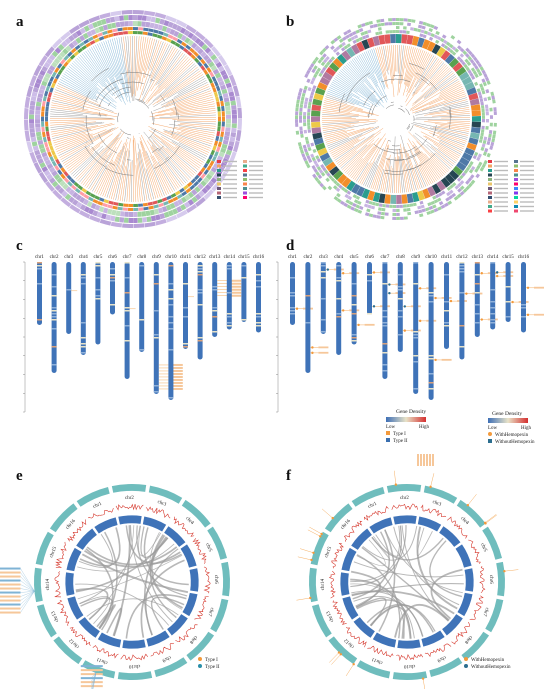 Image resolution: width=550 pixels, height=689 pixels. I want to click on circos-chr-label: chr7, so click(485, 612).